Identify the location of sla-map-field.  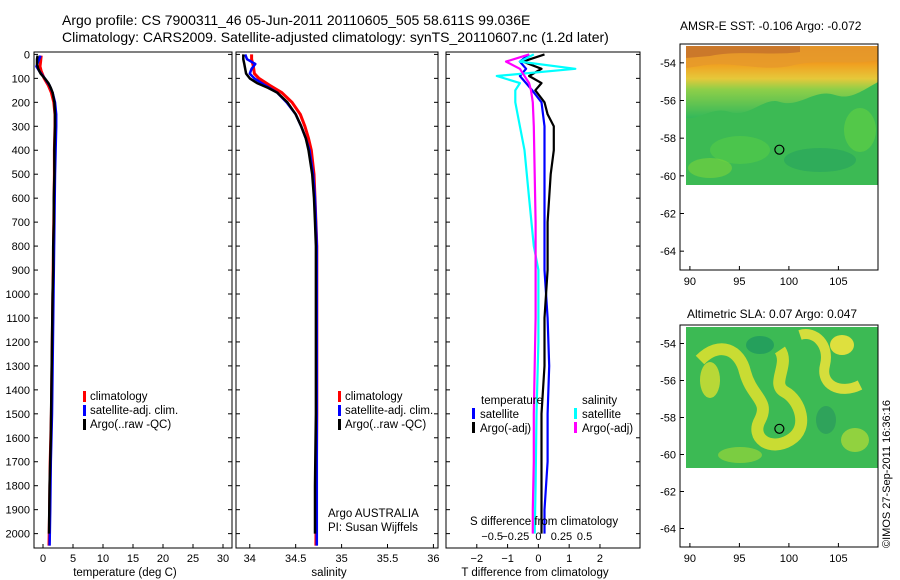
(782, 397).